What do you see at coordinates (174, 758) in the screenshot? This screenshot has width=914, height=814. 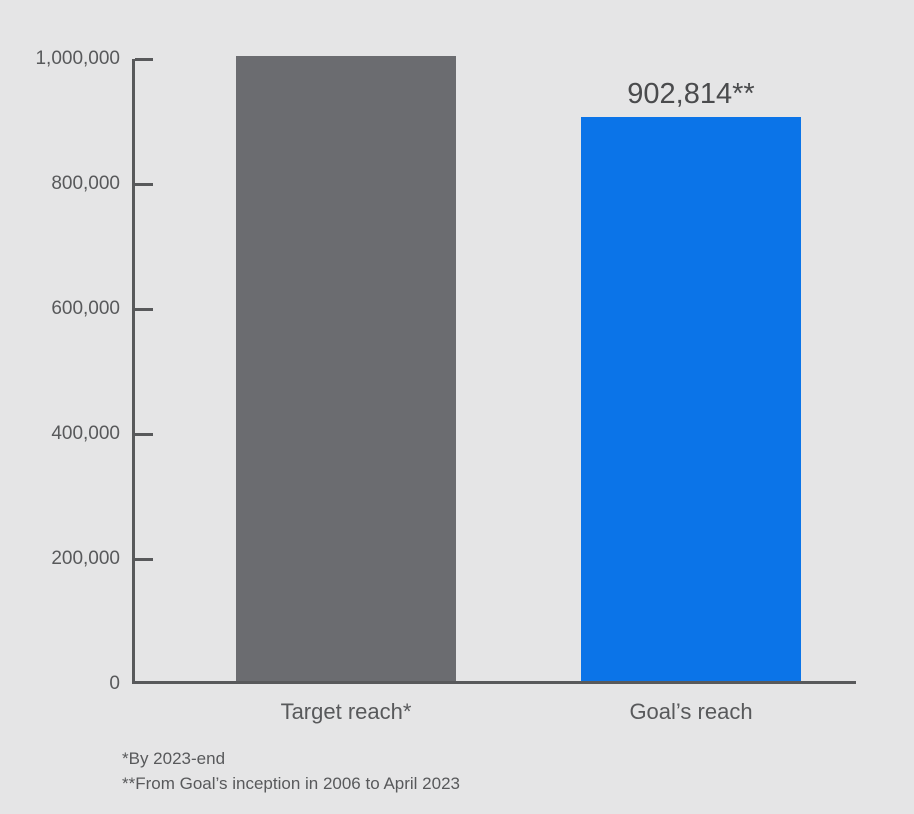 I see `footnote-by-2023-end: *By 2023-end` at bounding box center [174, 758].